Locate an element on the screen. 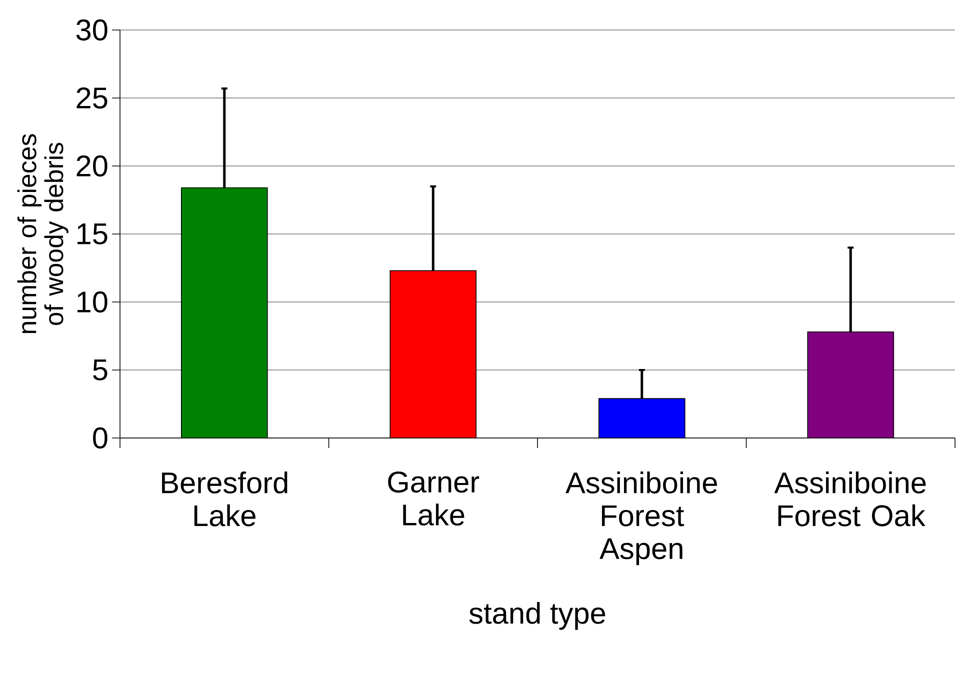 The width and height of the screenshot is (963, 700). y-axis-title: number of pieces of woody debris is located at coordinates (42, 234).